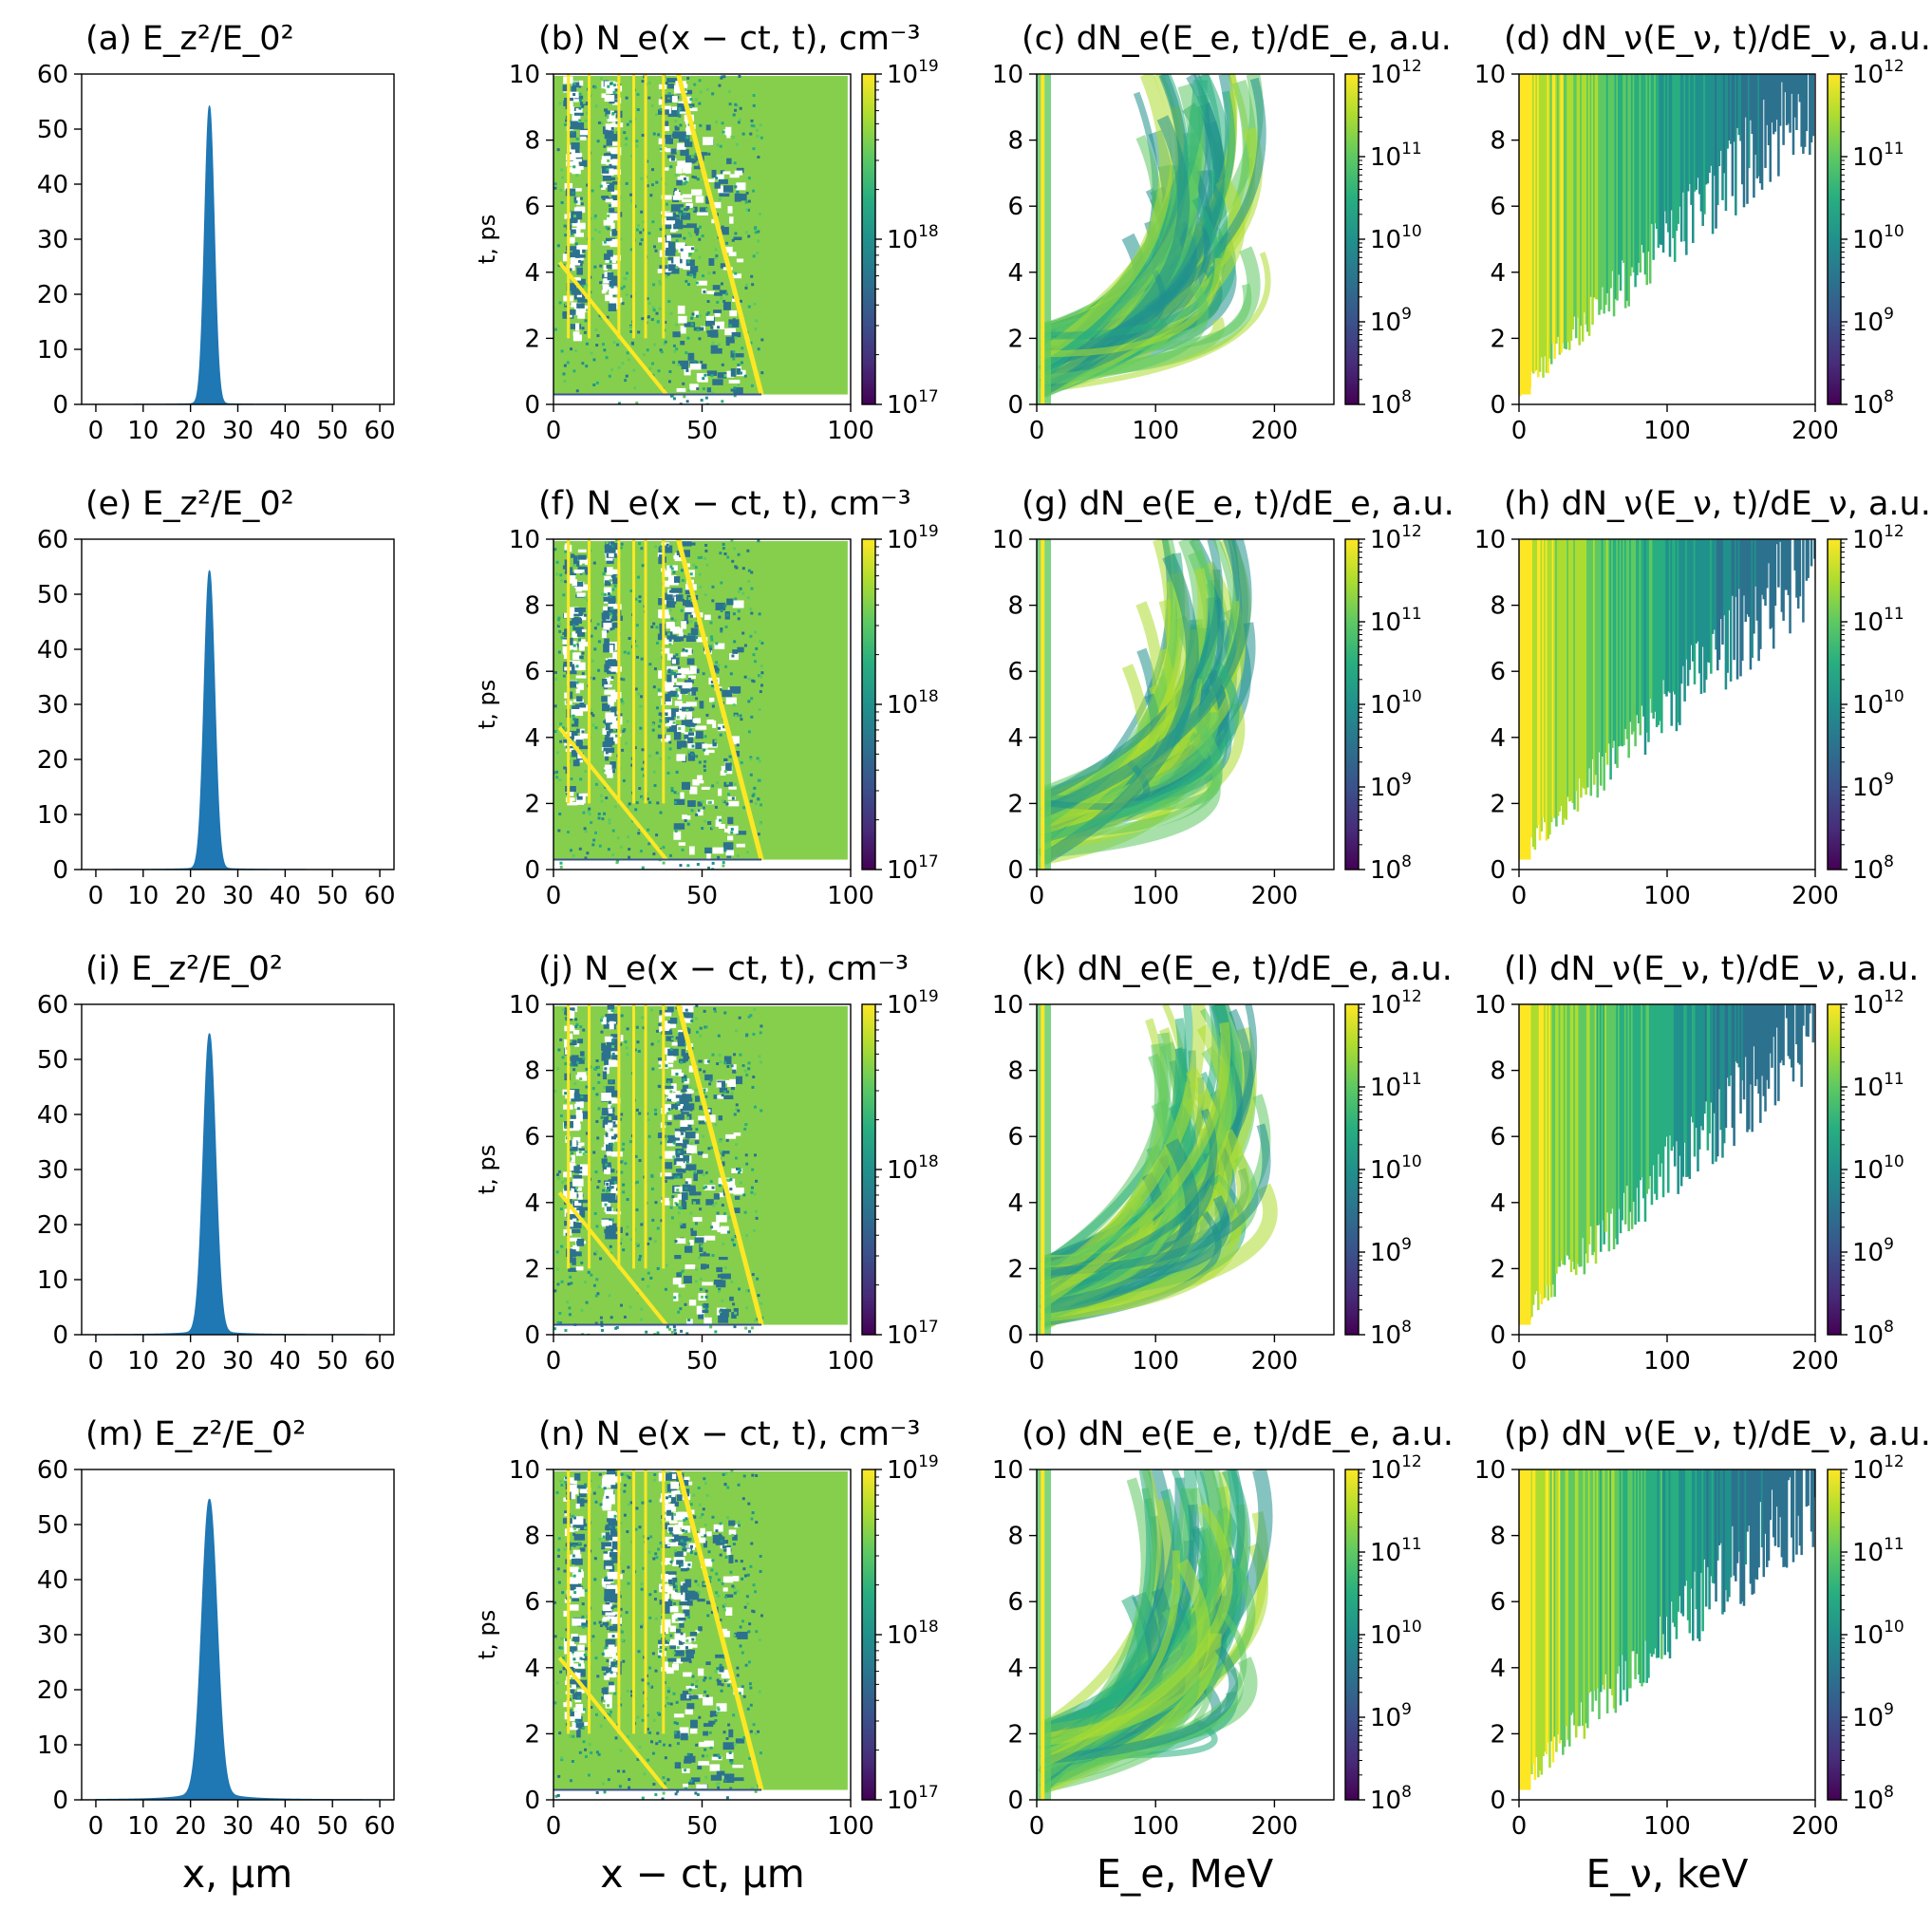  I want to click on x-tick-label: 50, so click(333, 896).